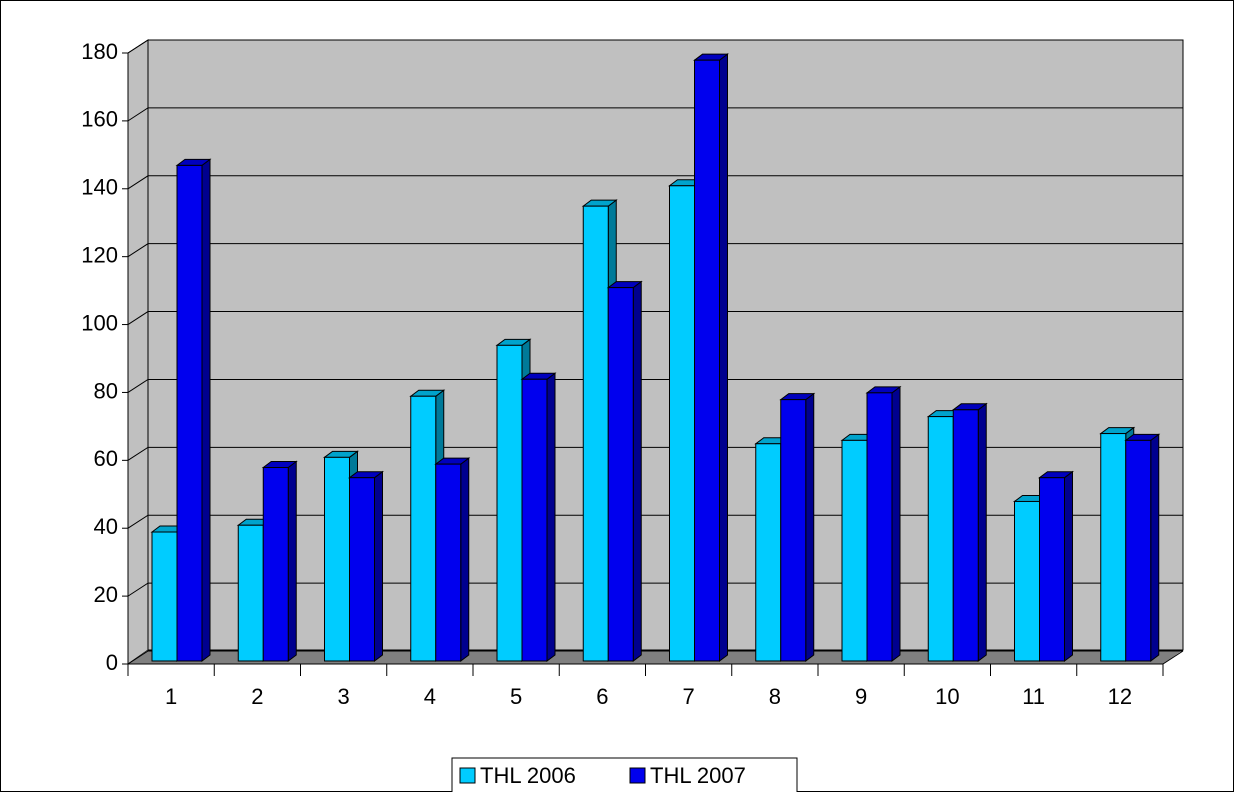 The width and height of the screenshot is (1234, 792). Describe the element at coordinates (106, 594) in the screenshot. I see `y-tick-label: 20` at that location.